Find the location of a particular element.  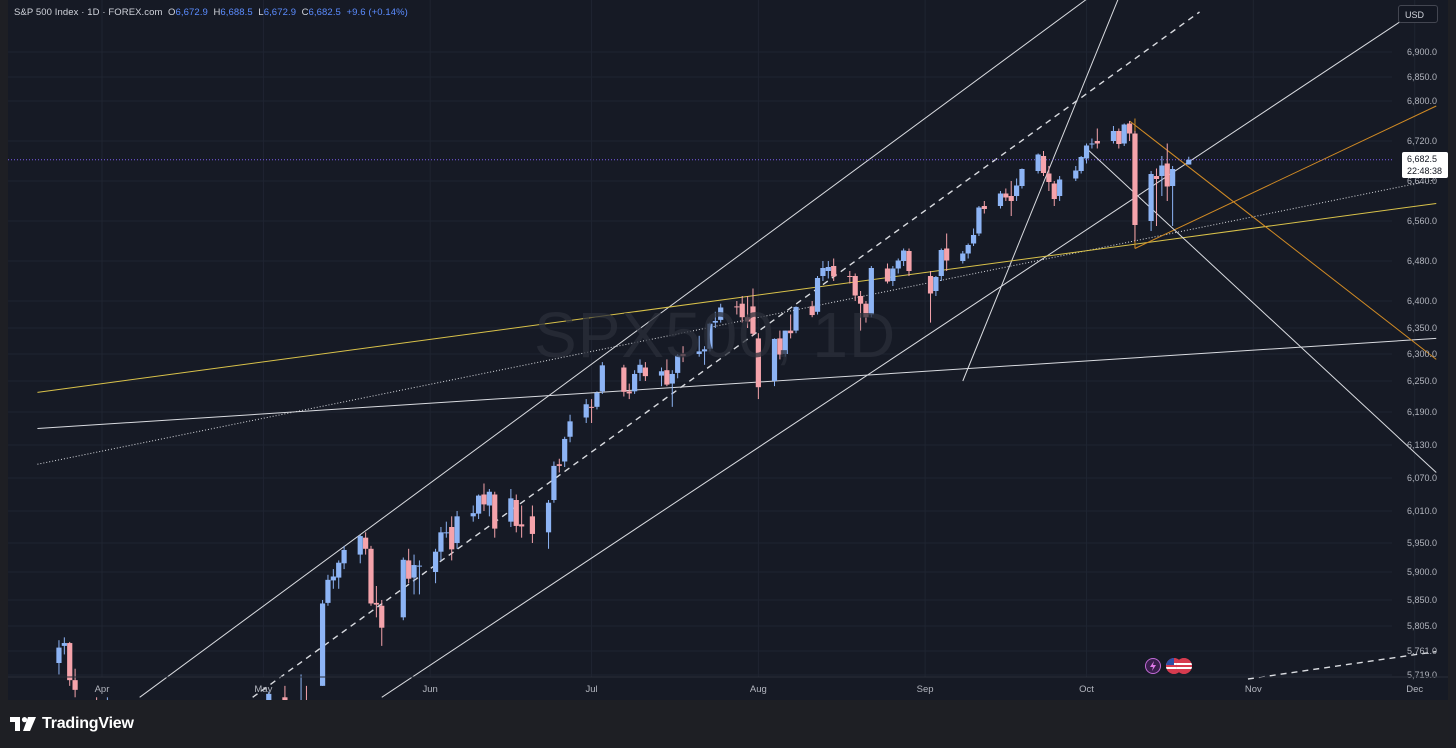

x-tick-label: Oct is located at coordinates (1086, 689).